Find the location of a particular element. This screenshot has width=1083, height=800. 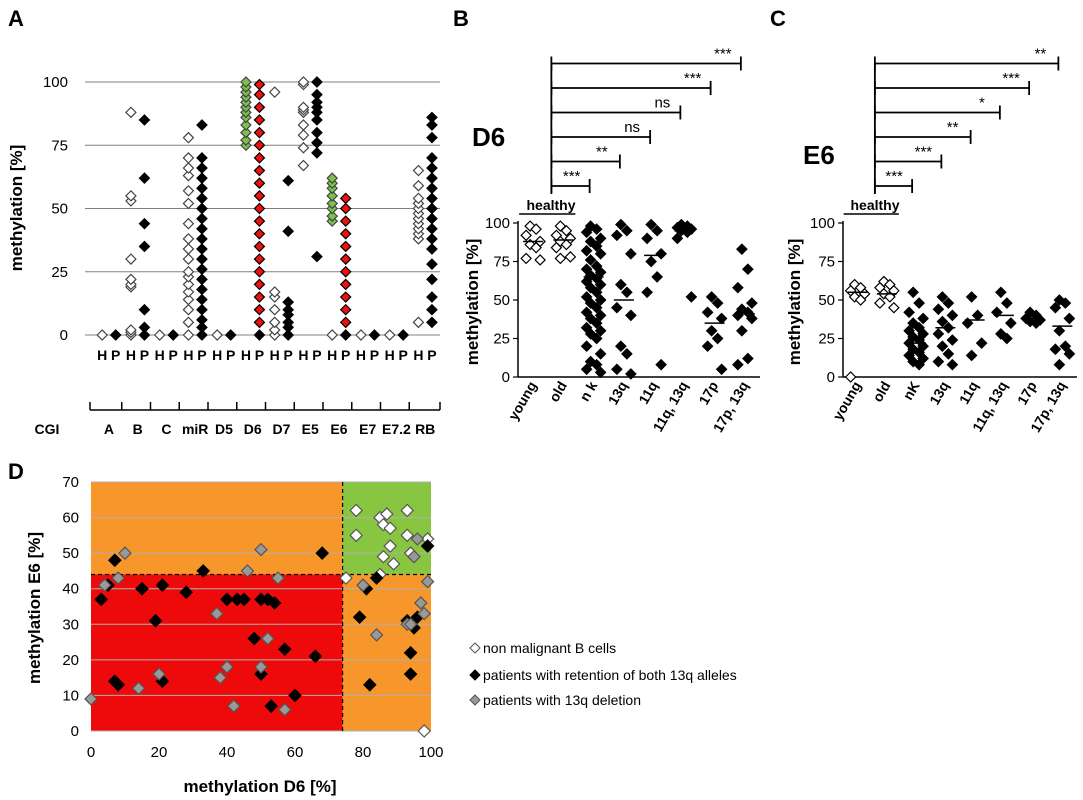

panel-d-ytick: 0 is located at coordinates (75, 731).